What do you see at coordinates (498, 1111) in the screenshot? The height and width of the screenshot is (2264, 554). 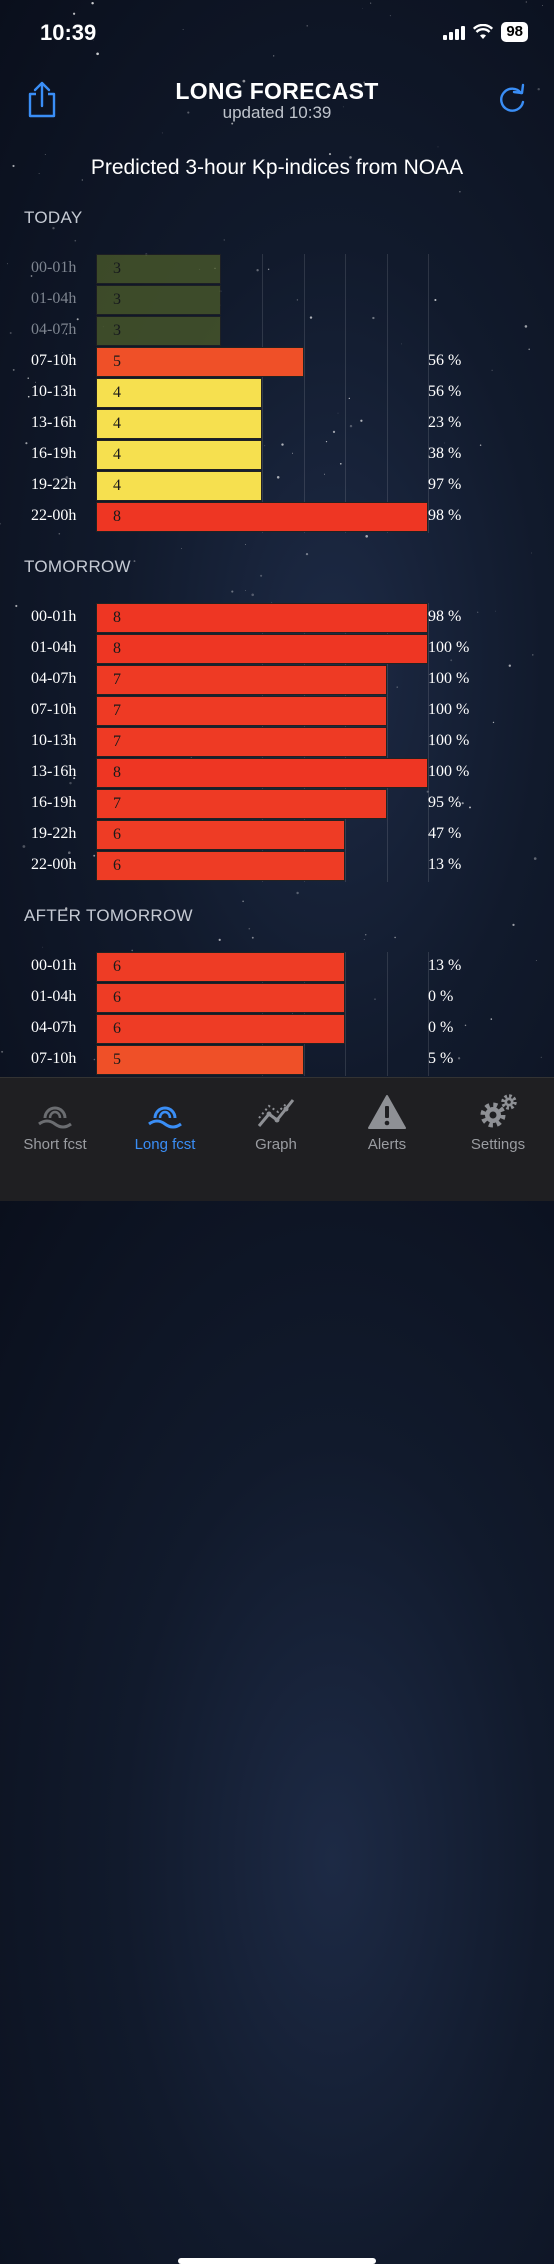 I see `gear-icon` at bounding box center [498, 1111].